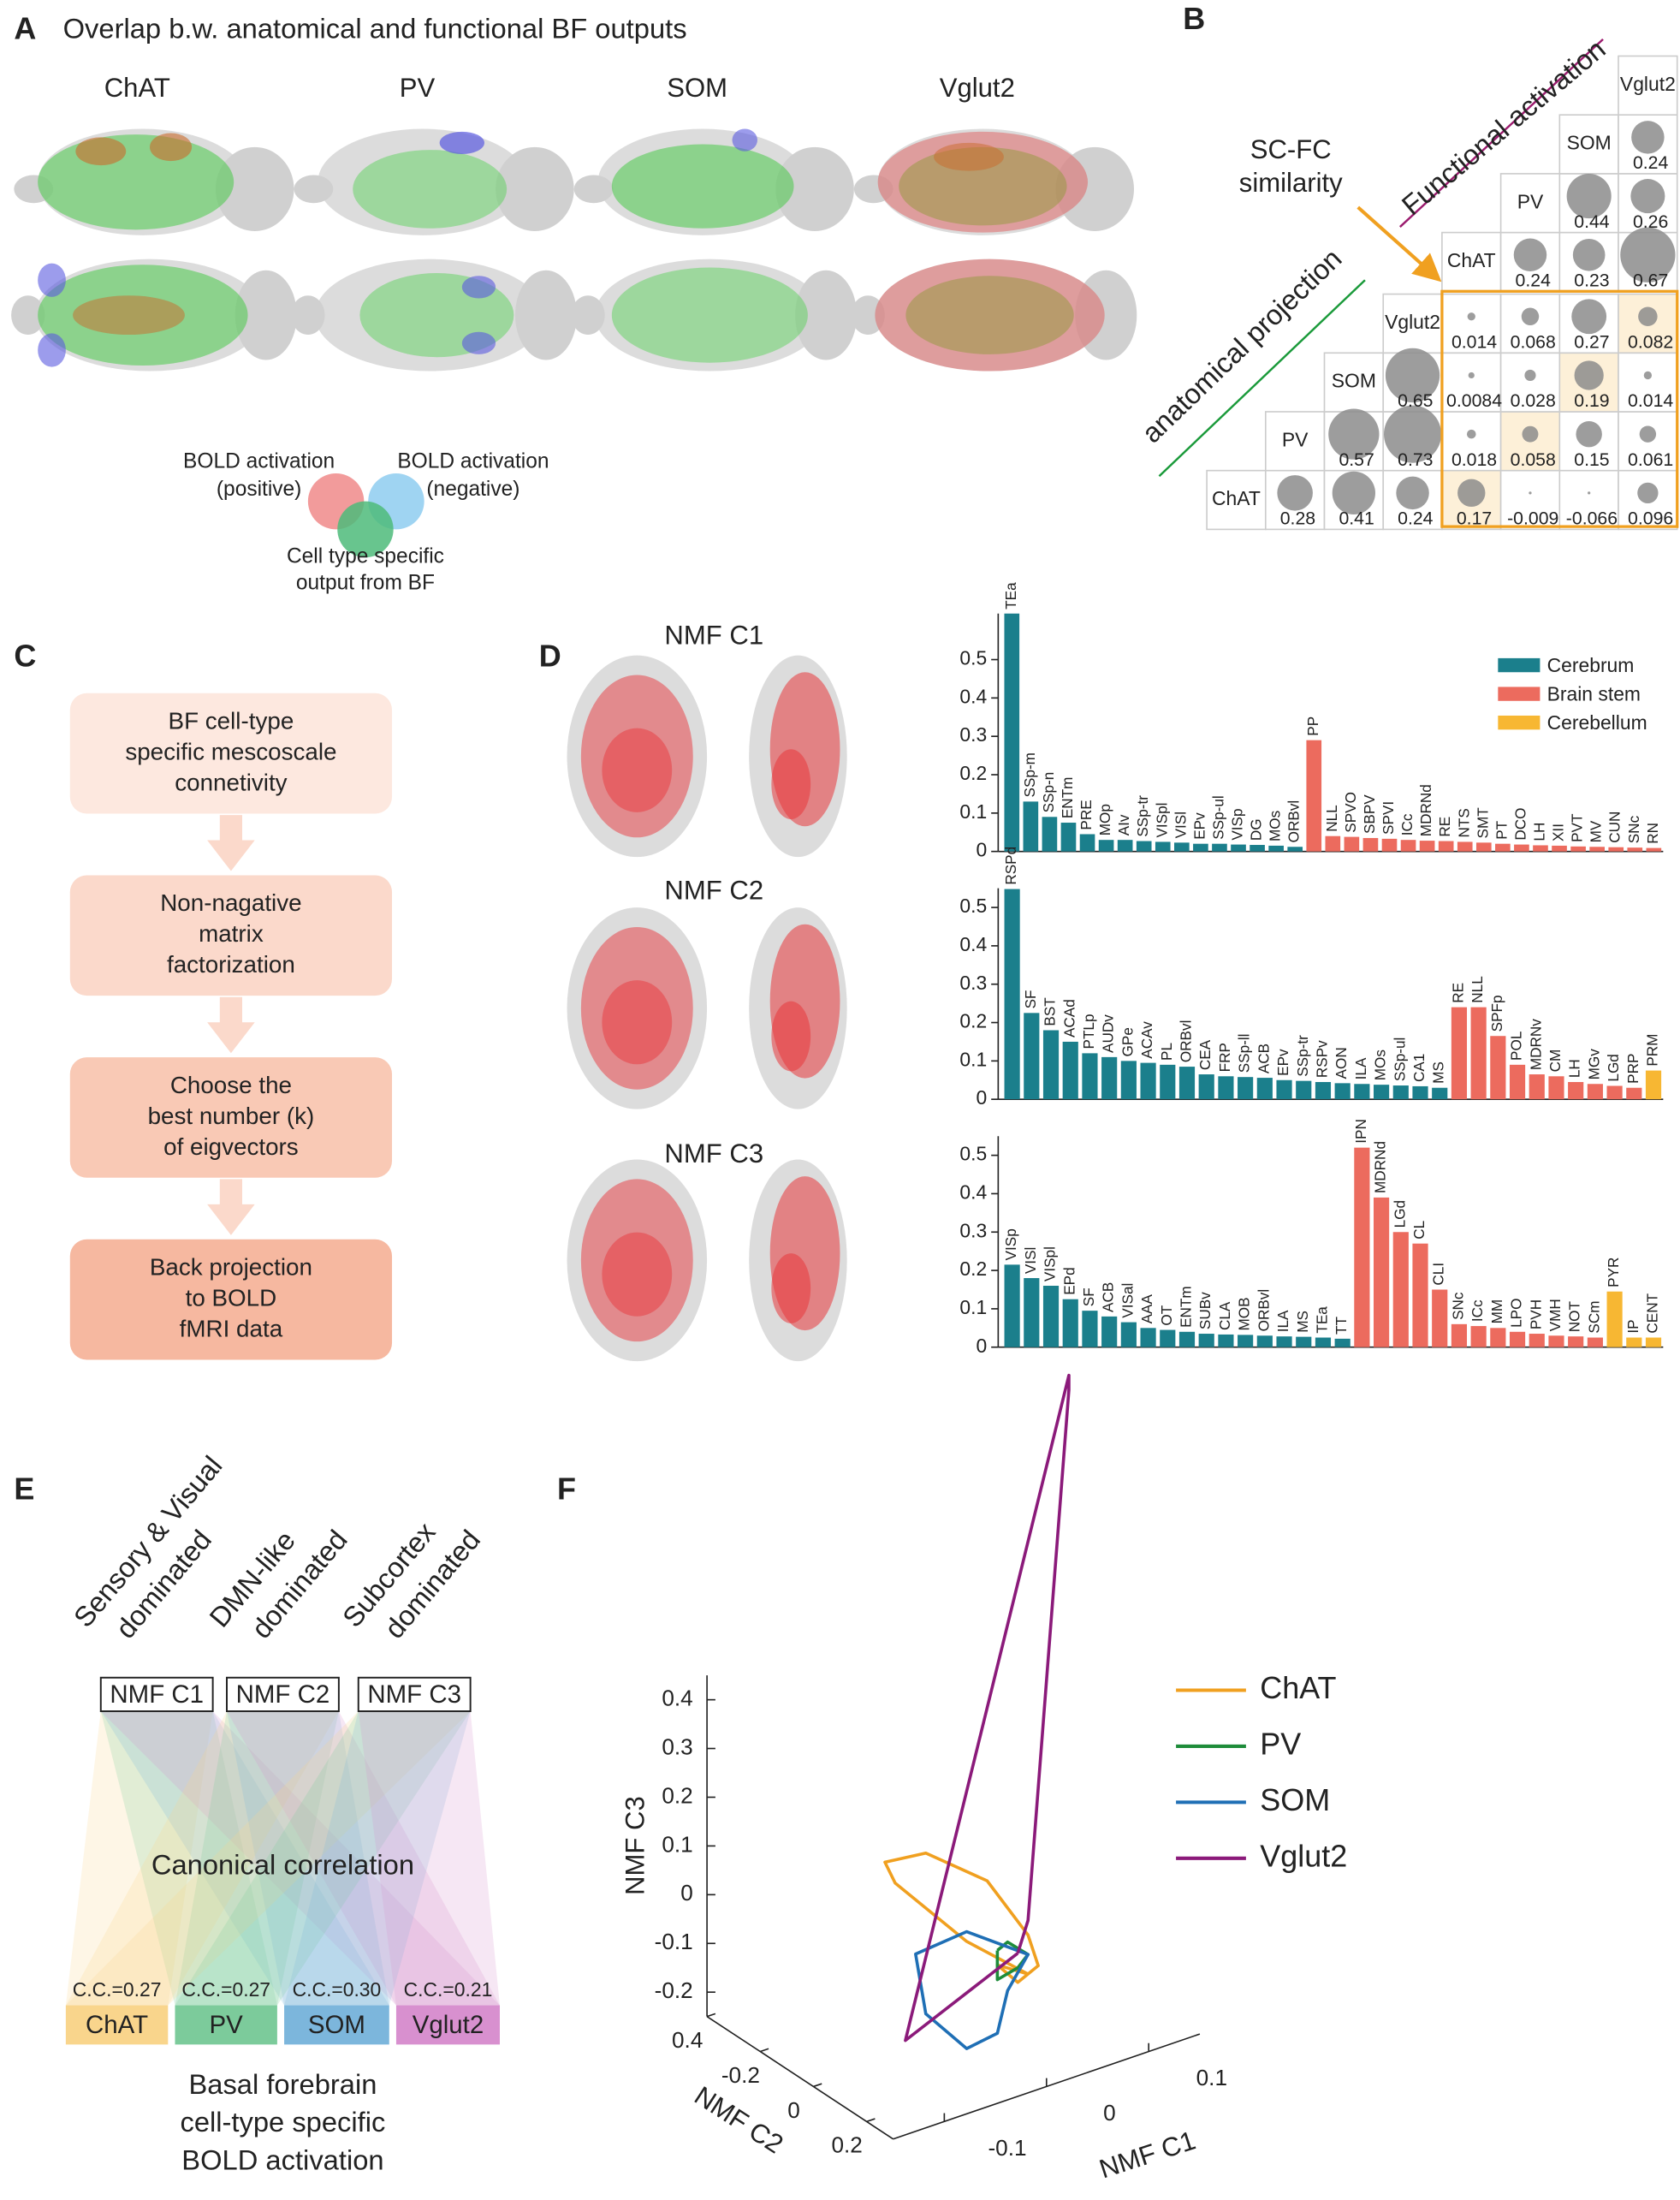  Describe the element at coordinates (1280, 1743) in the screenshot. I see `legend-label: PV` at that location.